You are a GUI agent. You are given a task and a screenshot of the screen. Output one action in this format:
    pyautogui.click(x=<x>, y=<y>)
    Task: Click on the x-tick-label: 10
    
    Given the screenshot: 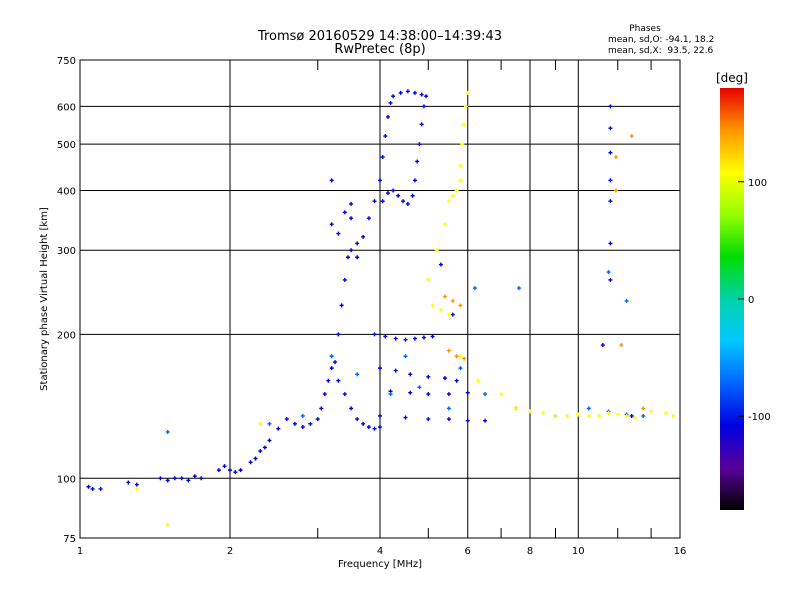 What is the action you would take?
    pyautogui.click(x=578, y=551)
    